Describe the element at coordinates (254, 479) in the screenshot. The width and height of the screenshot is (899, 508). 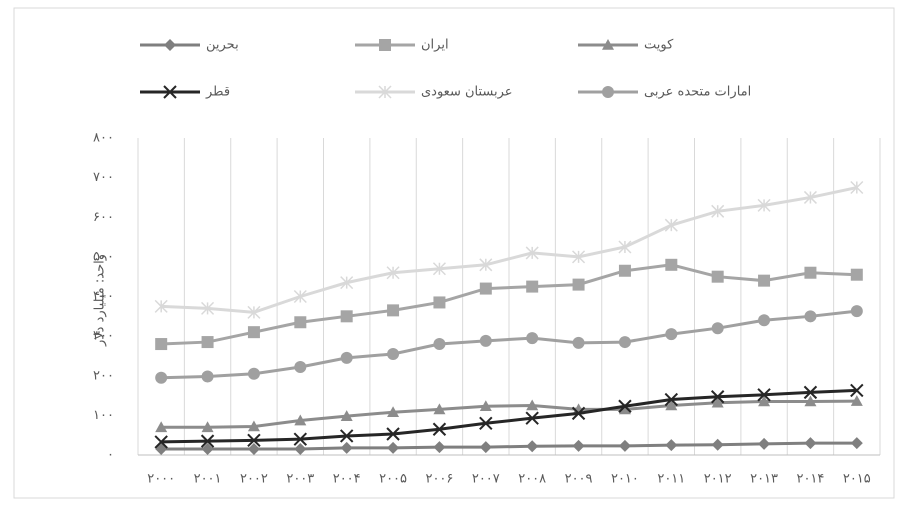
I see `x-tick-label: ۲۰۰۲` at that location.